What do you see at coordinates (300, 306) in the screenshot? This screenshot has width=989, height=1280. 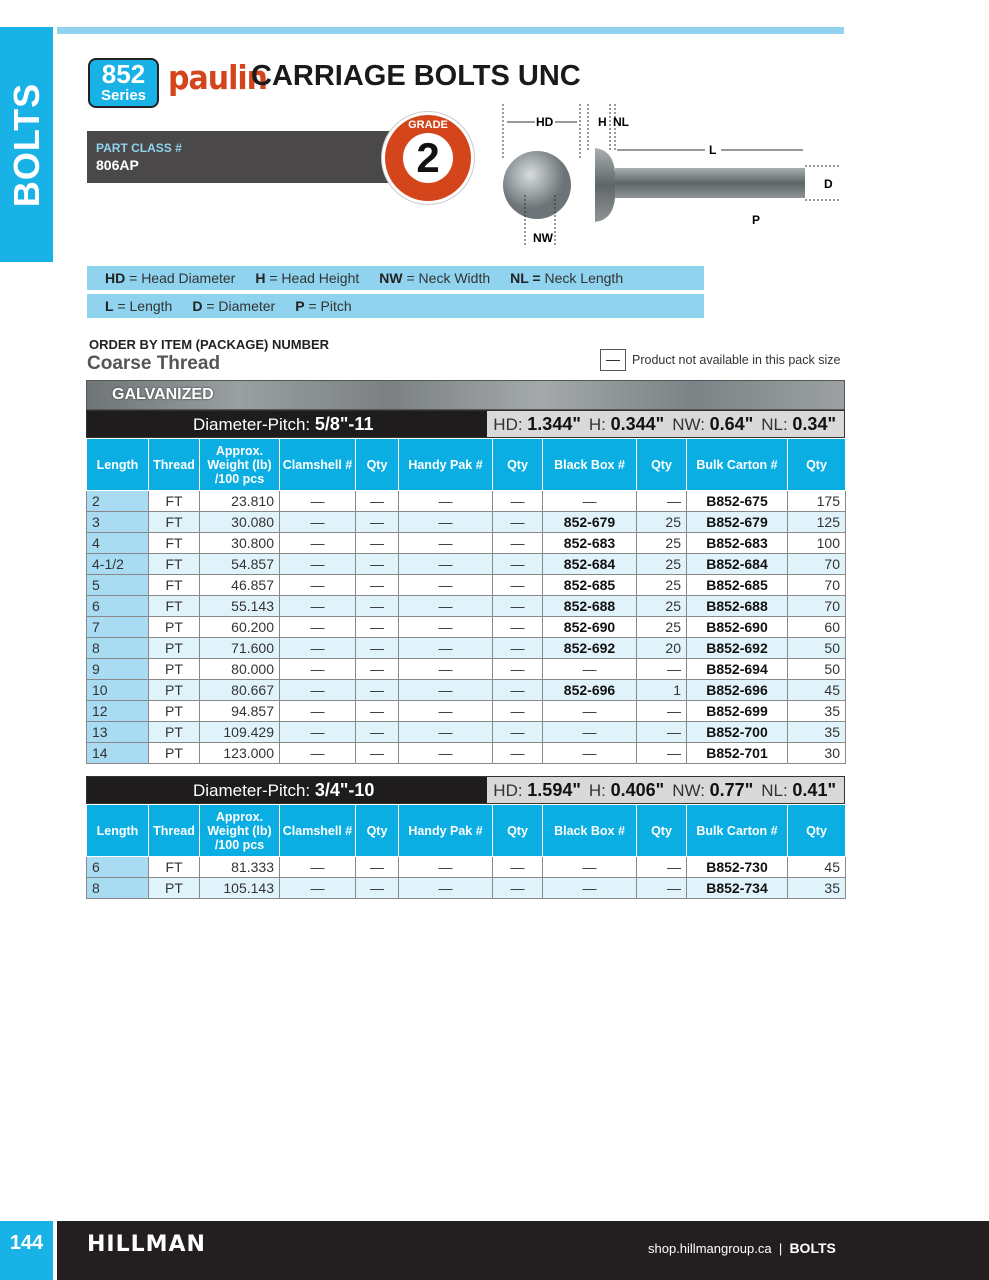 I see `legend-key: P` at bounding box center [300, 306].